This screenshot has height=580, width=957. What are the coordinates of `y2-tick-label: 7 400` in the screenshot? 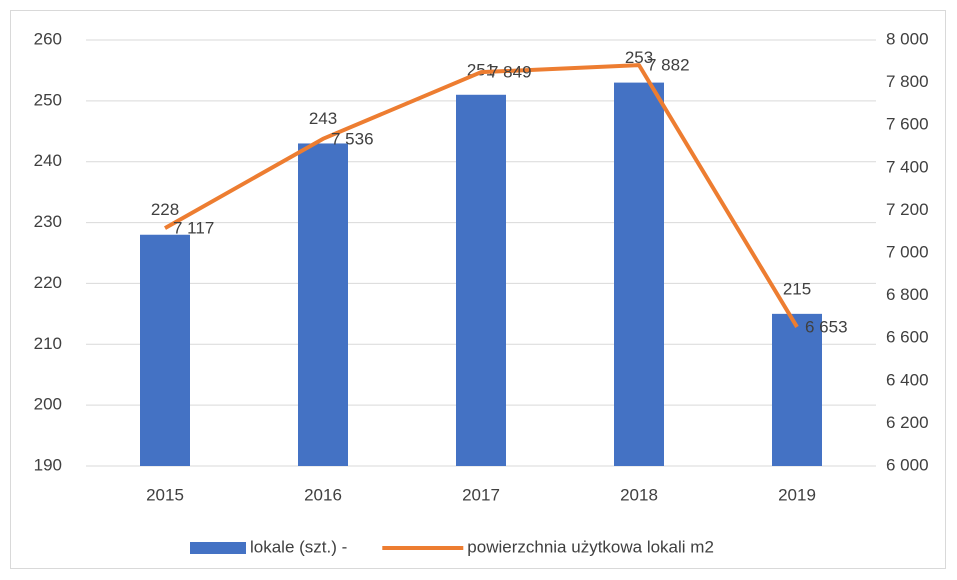 It's located at (907, 166).